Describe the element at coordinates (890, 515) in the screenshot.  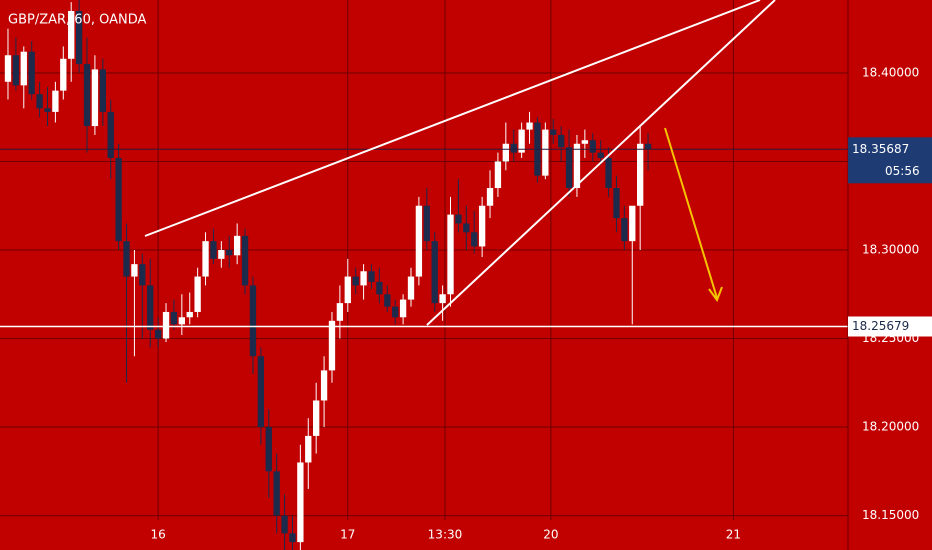
I see `y-tick-label: 18.15000` at that location.